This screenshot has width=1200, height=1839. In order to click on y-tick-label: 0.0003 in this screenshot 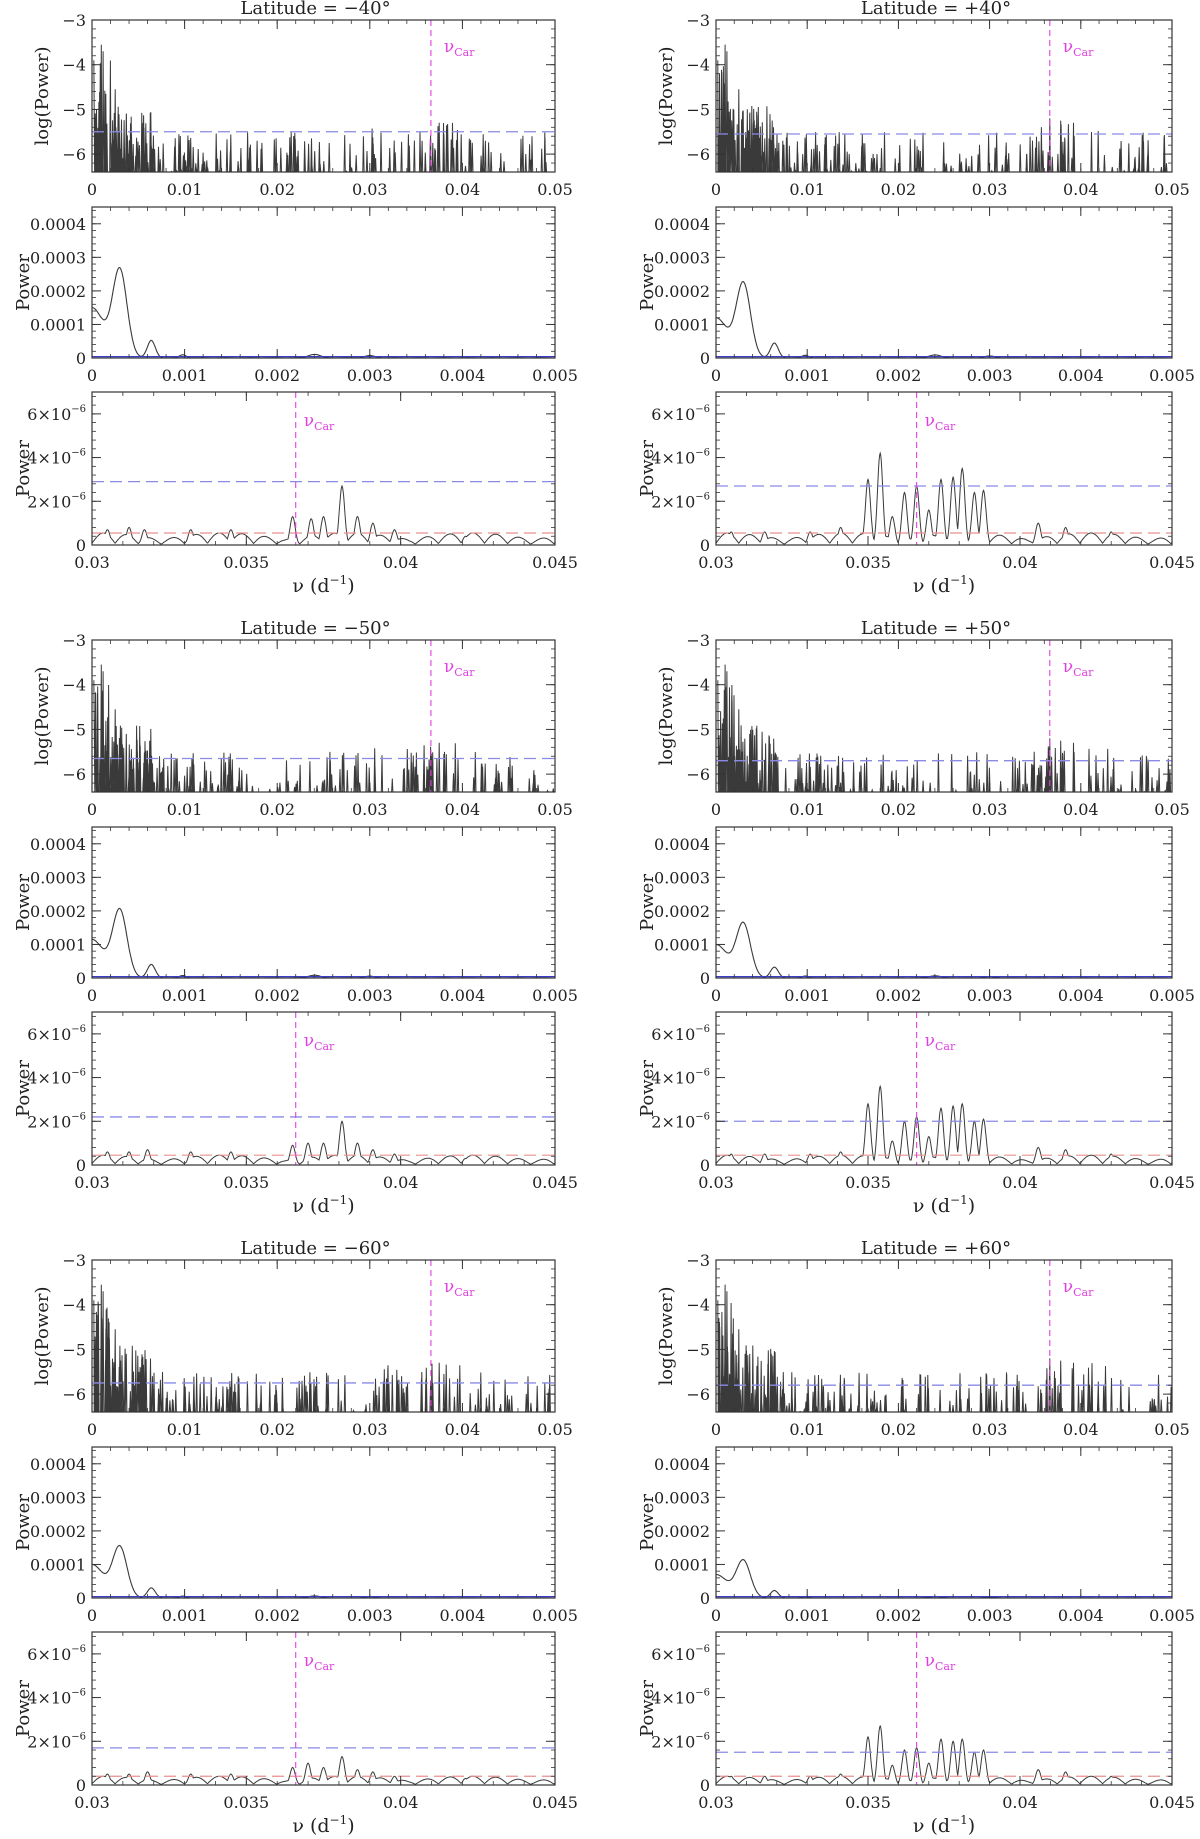, I will do `click(58, 877)`.